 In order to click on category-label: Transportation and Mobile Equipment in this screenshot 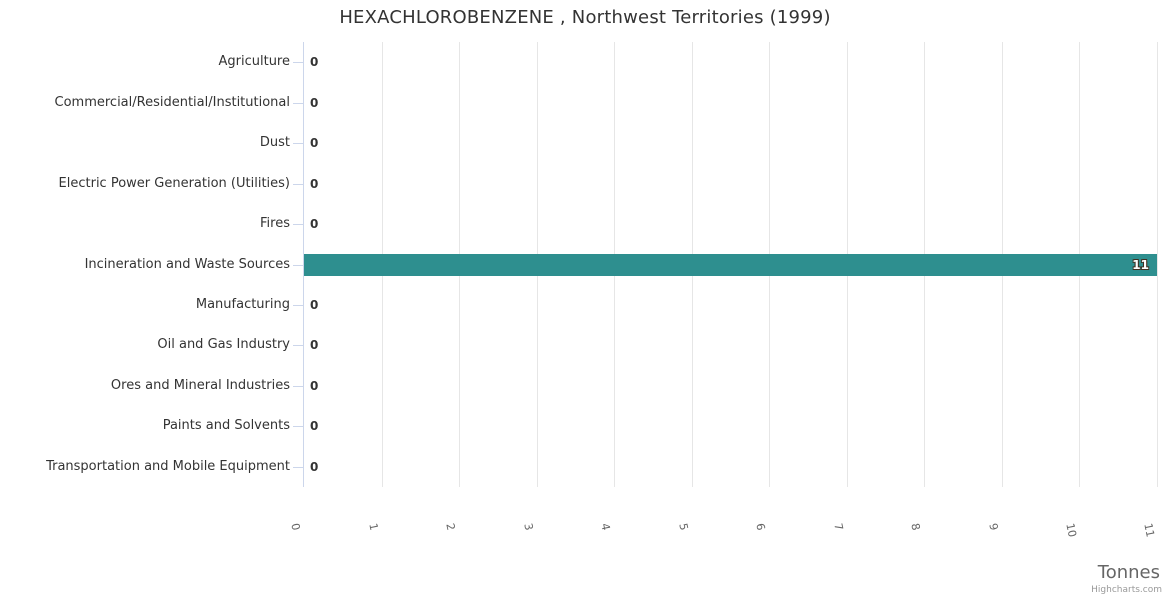, I will do `click(168, 466)`.